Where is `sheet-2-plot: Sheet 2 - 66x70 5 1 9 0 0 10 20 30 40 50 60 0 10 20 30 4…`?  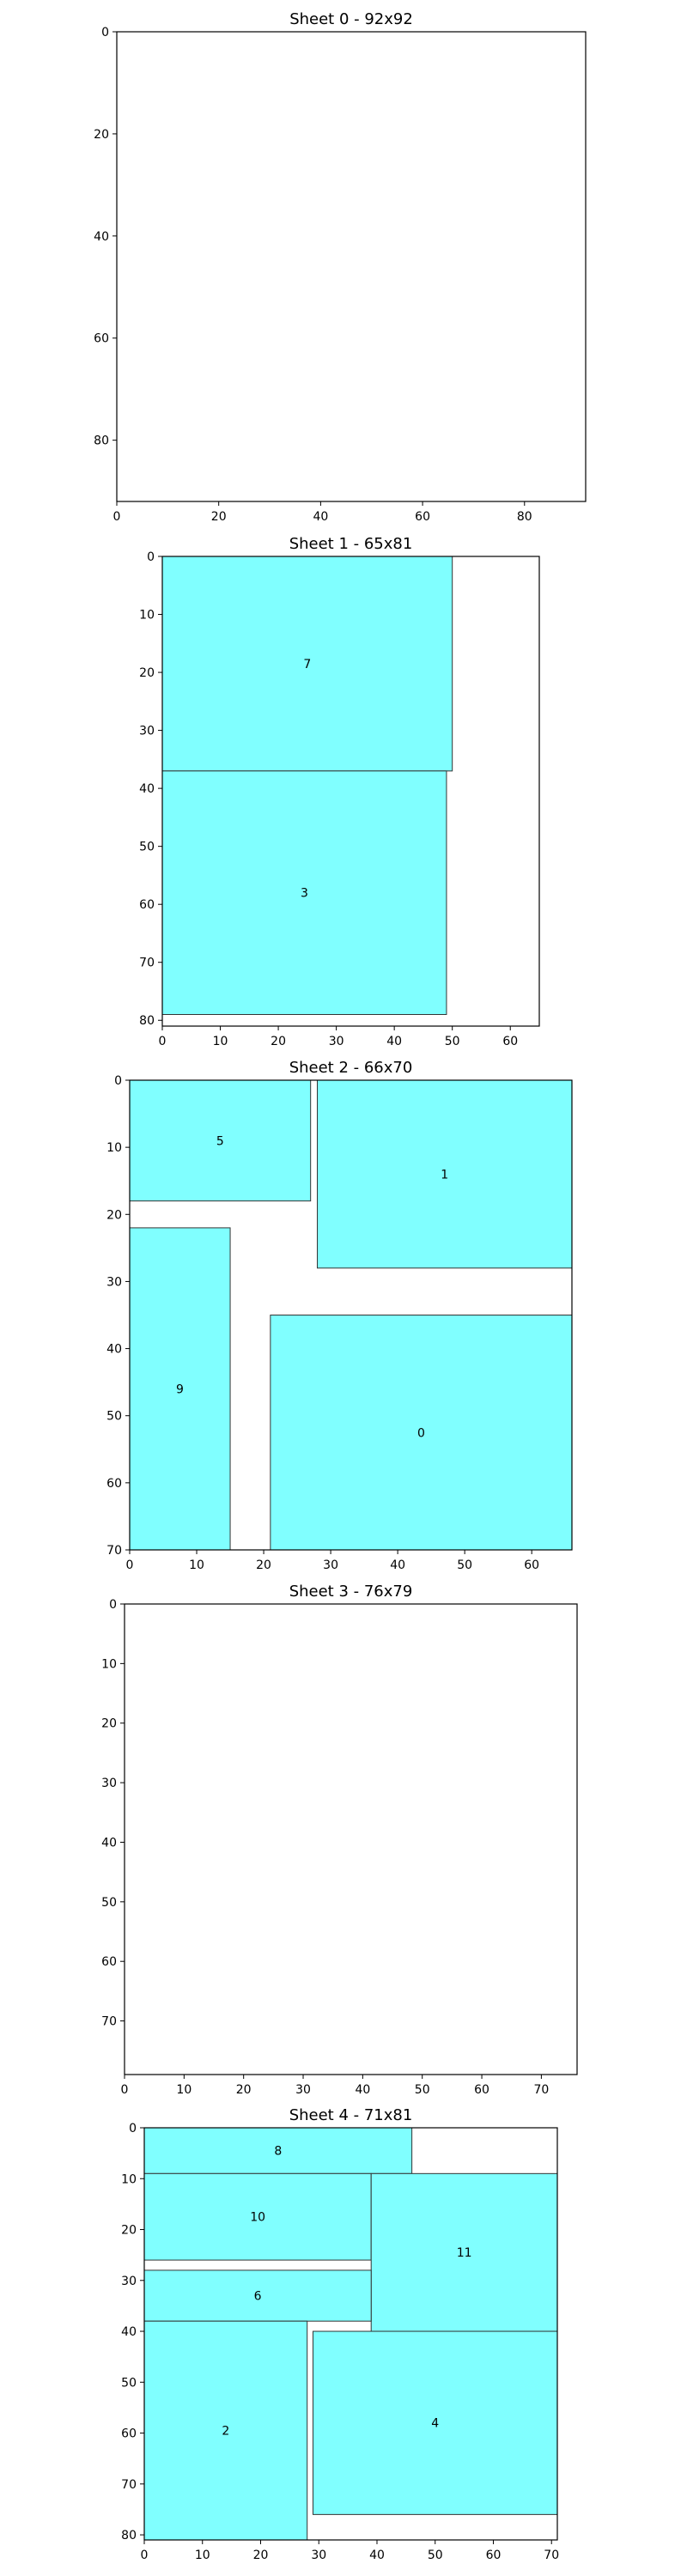 sheet-2-plot: Sheet 2 - 66x70 5 1 9 0 0 10 20 30 40 50 60 0 10 20 30 4… is located at coordinates (339, 1316).